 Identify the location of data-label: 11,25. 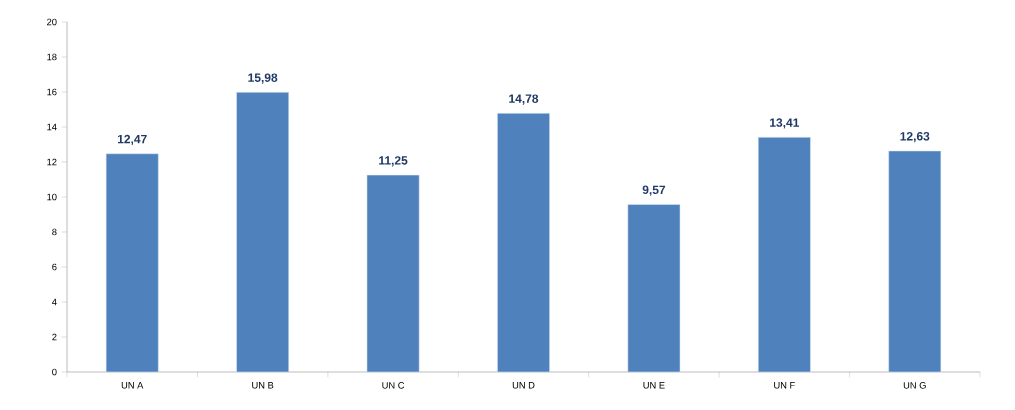
(393, 161).